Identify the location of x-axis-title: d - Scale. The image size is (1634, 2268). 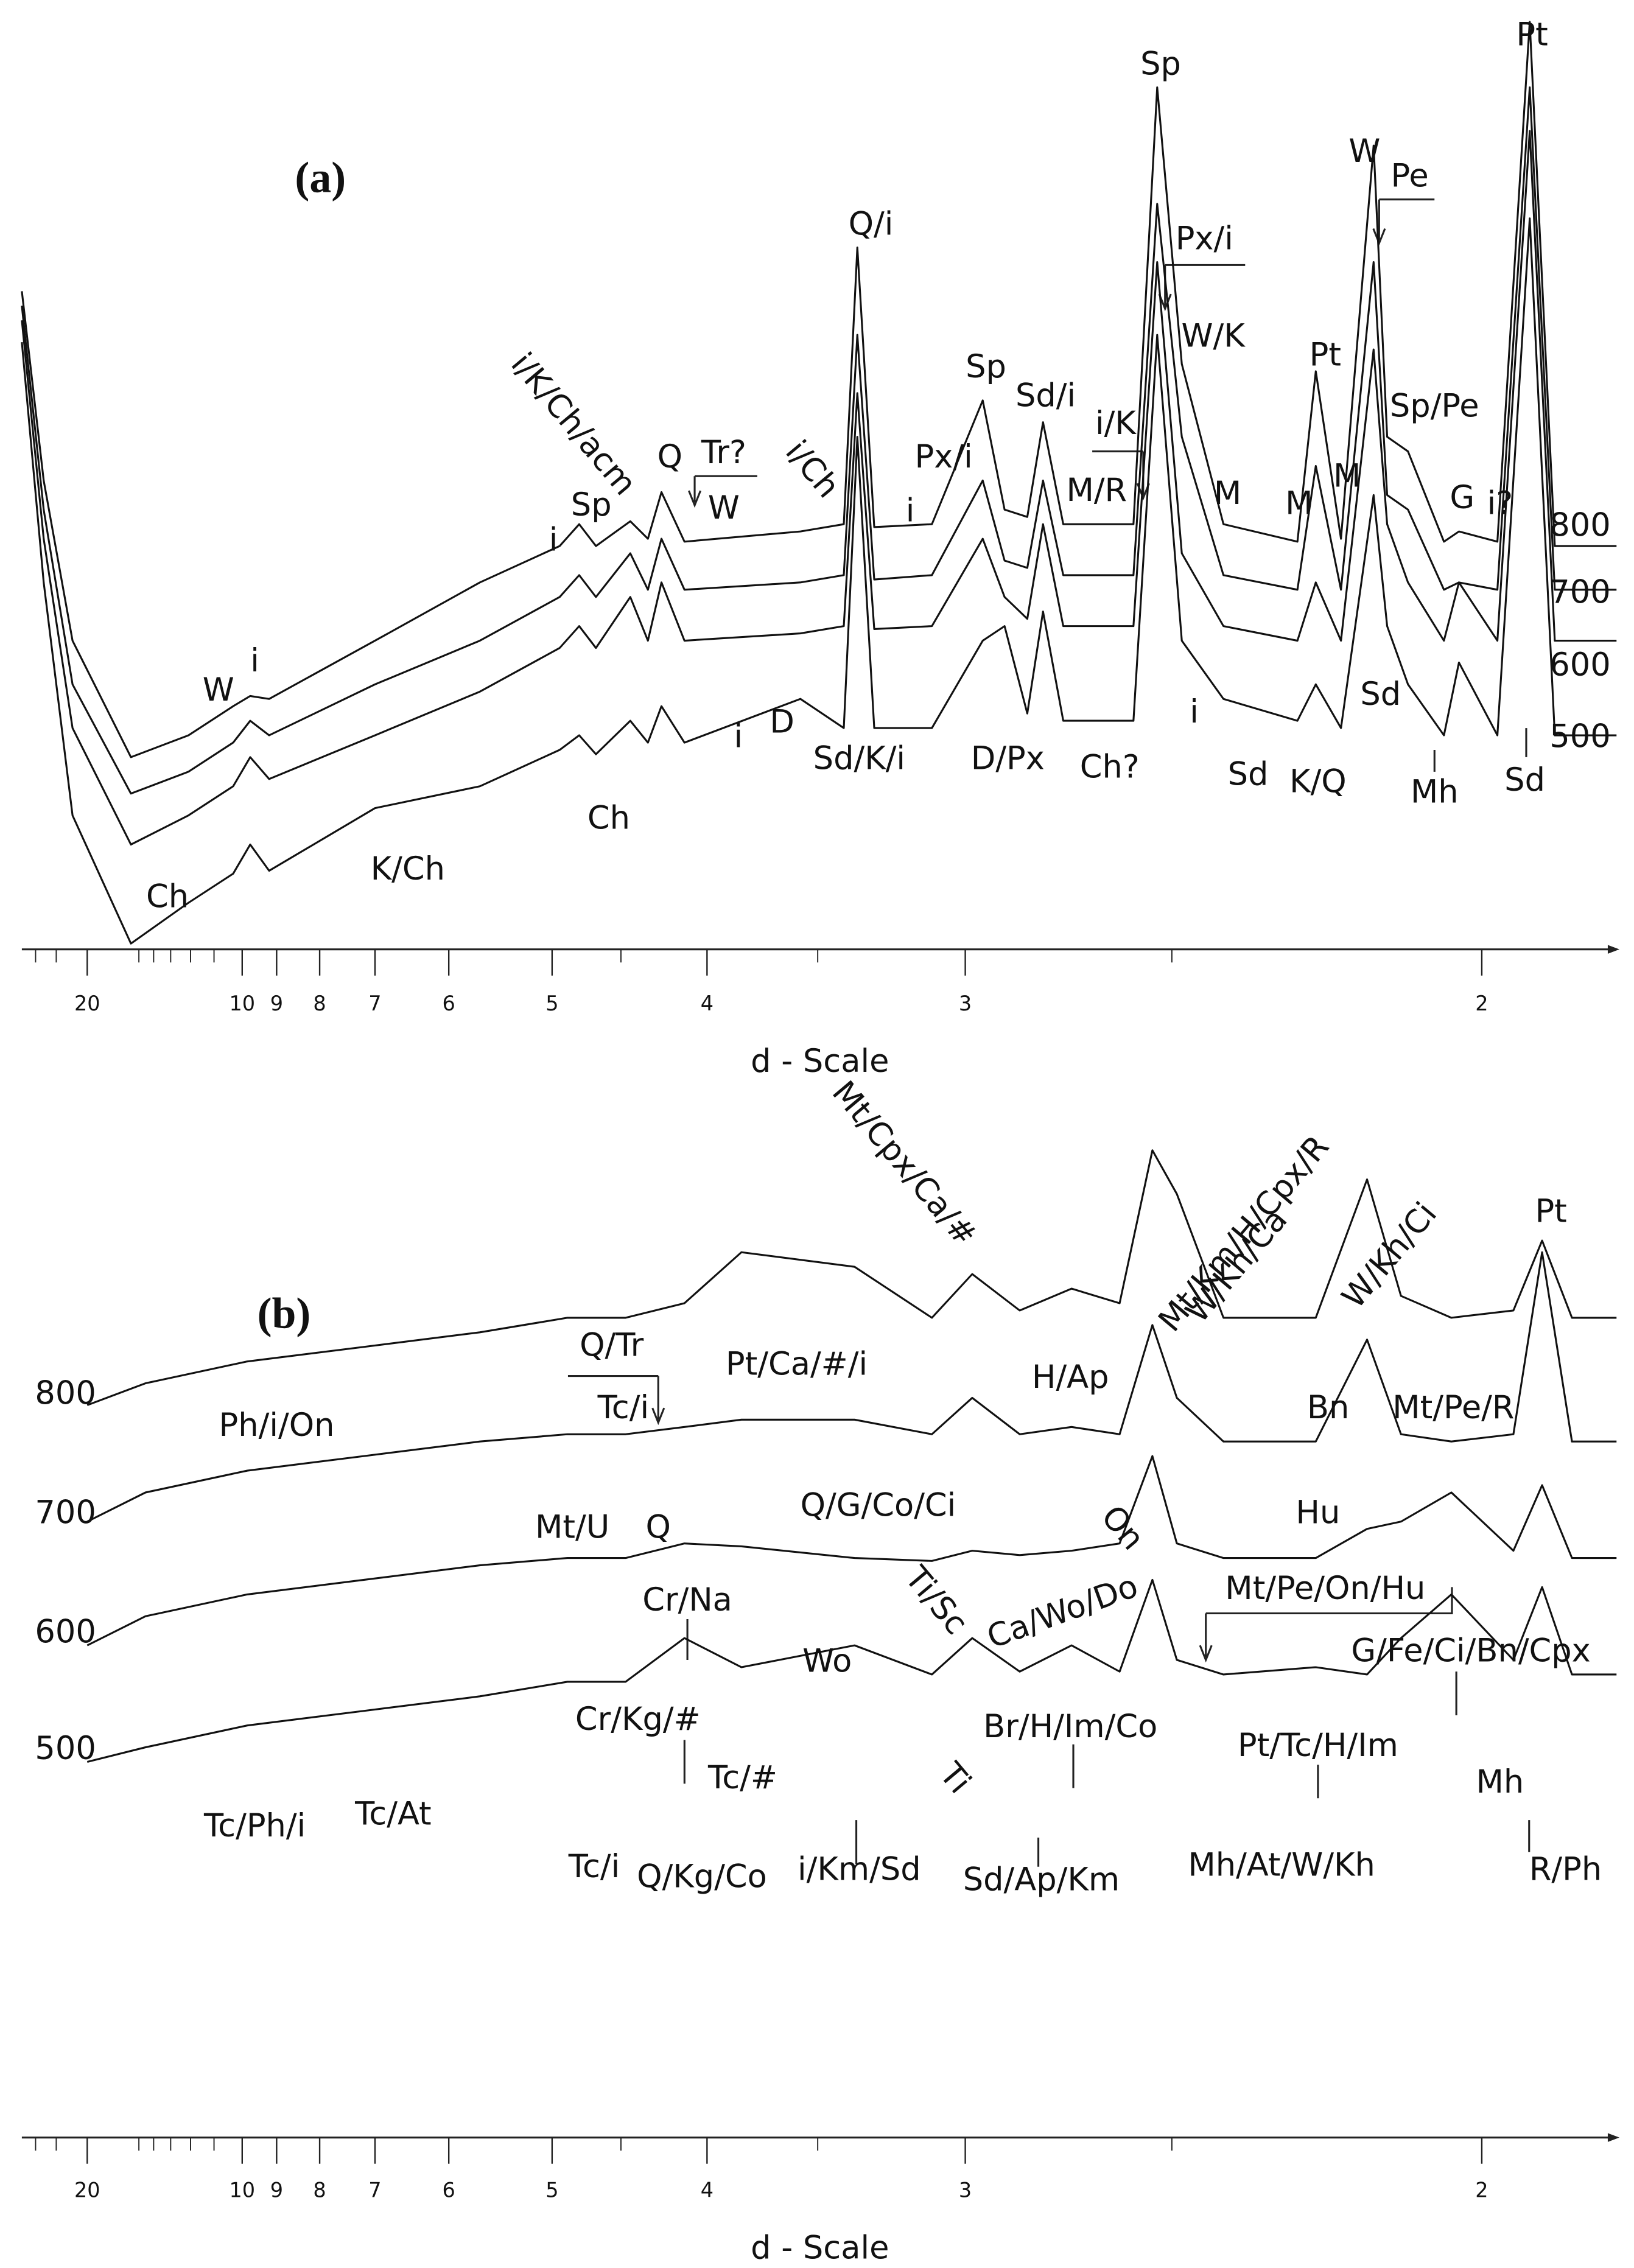
(820, 2247).